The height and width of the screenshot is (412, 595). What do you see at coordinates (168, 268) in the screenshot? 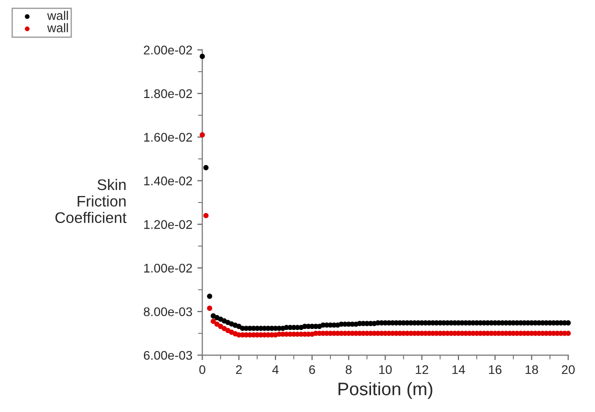
I see `y-tick-label: 1.00e-02` at bounding box center [168, 268].